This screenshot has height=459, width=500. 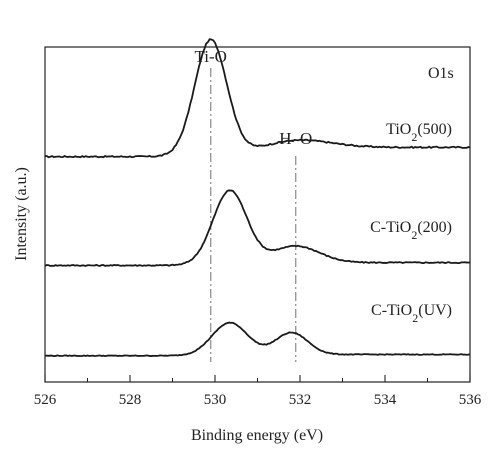 I want to click on x-tick-label: 532, so click(x=300, y=400).